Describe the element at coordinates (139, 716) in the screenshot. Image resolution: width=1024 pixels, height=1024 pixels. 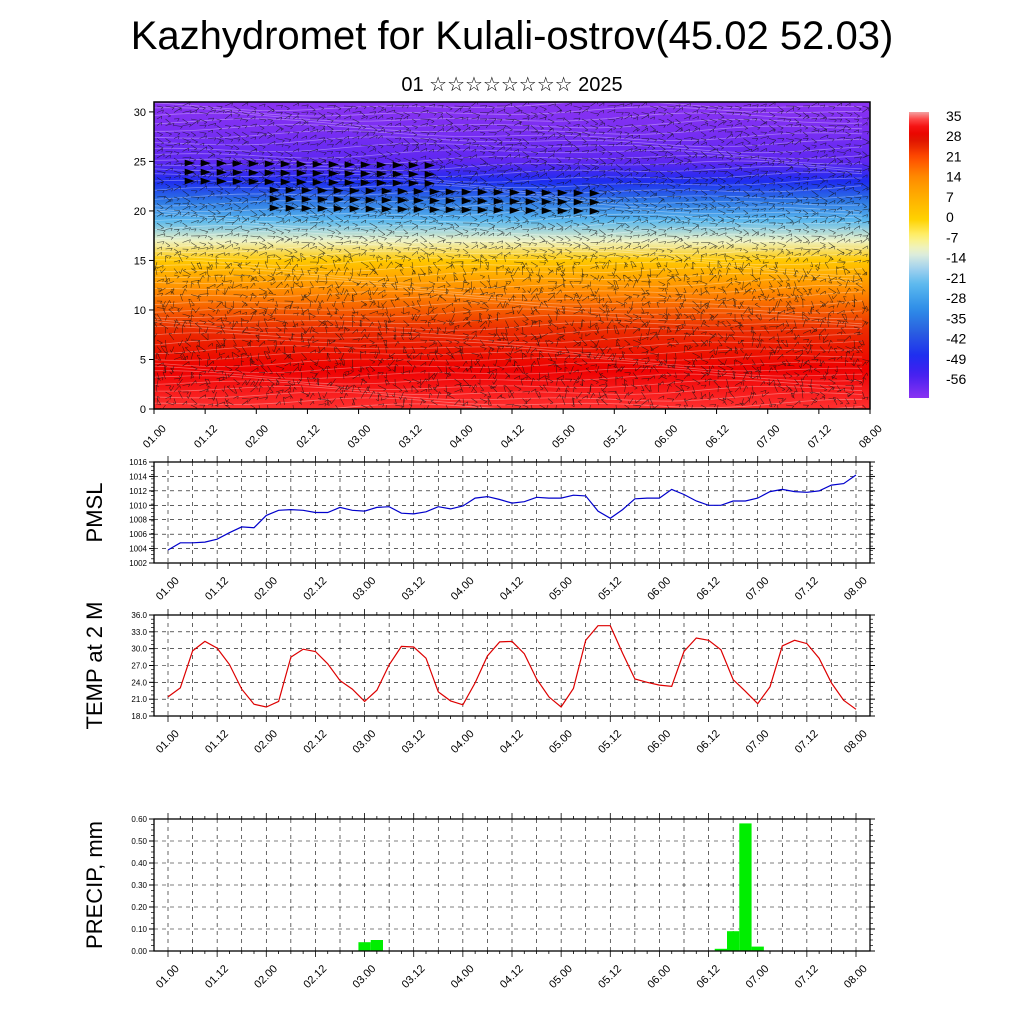
I see `y-tick-label: 18.0` at that location.